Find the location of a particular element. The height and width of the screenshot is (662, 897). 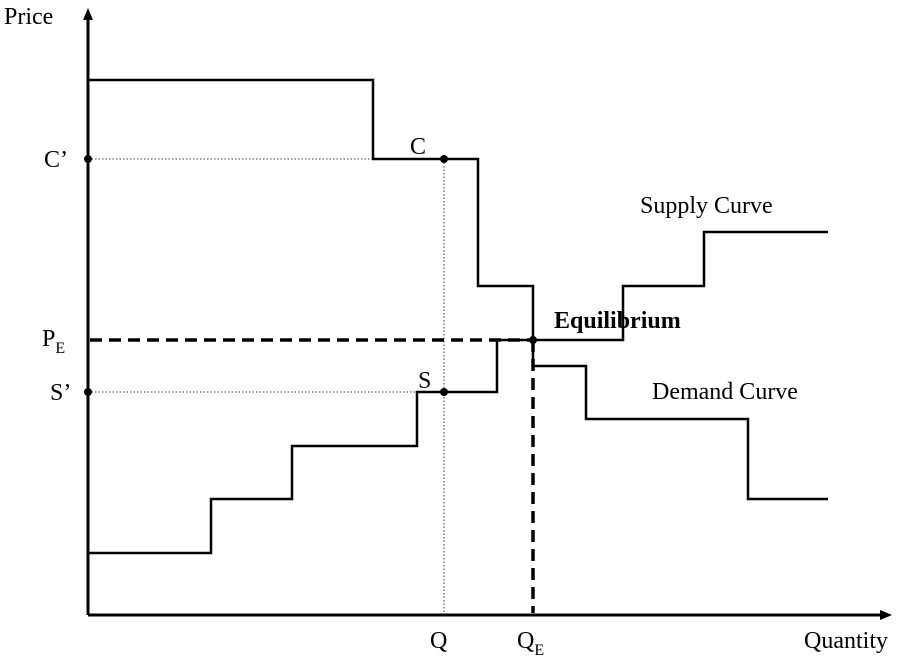

qe-main: Q is located at coordinates (525, 641).